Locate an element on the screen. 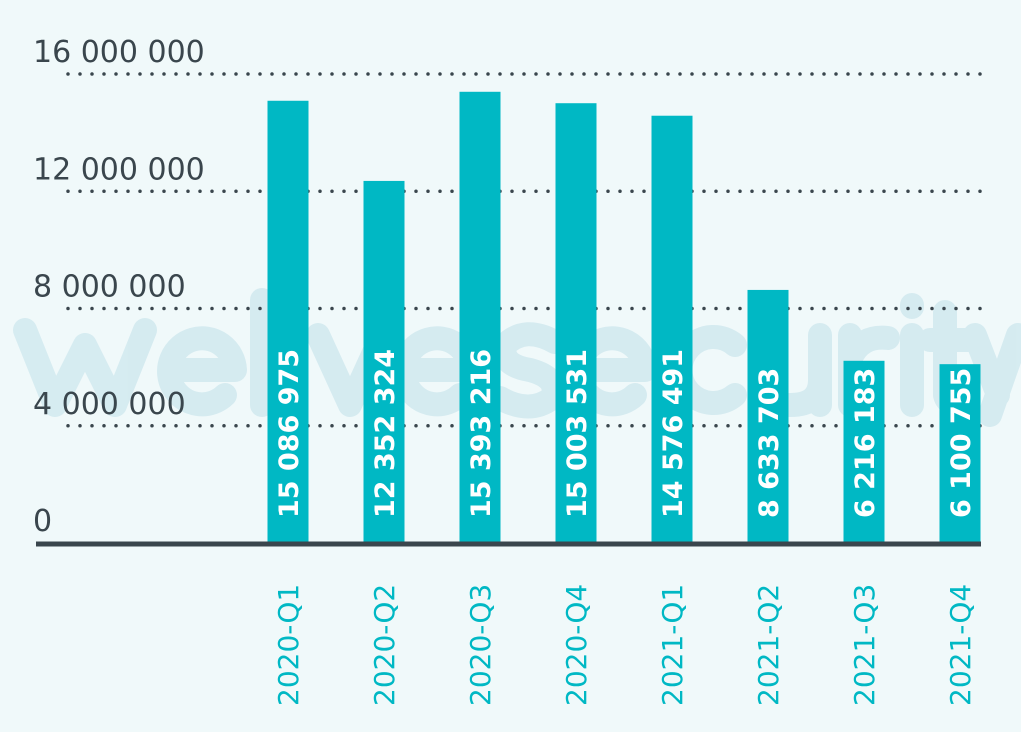 The width and height of the screenshot is (1021, 732). value-label: 12 352 324 is located at coordinates (385, 433).